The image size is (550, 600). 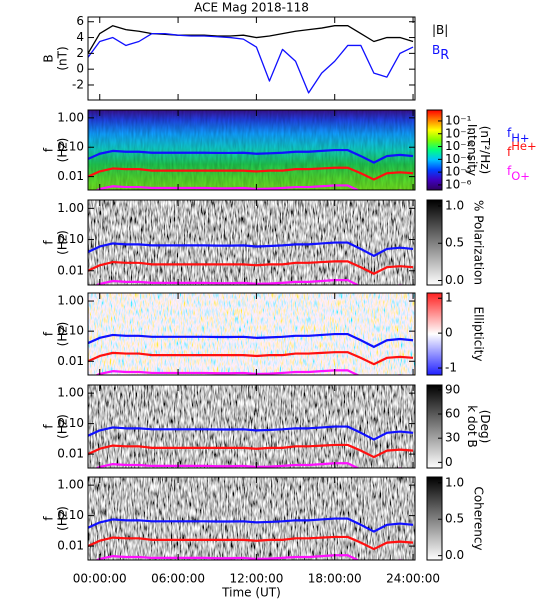 I want to click on colorbar-tick-label: 1, so click(x=449, y=298).